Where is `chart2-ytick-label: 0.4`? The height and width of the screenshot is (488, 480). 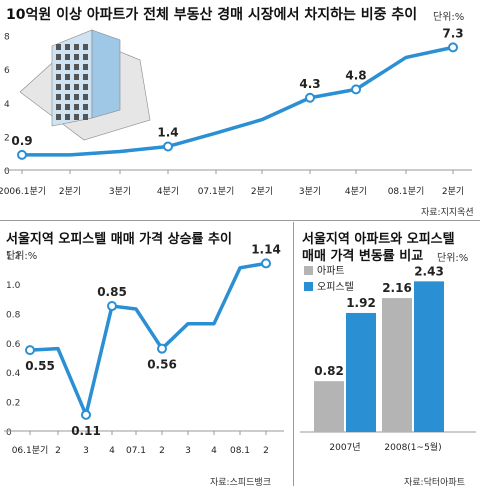
chart2-ytick-label: 0.4 is located at coordinates (13, 374).